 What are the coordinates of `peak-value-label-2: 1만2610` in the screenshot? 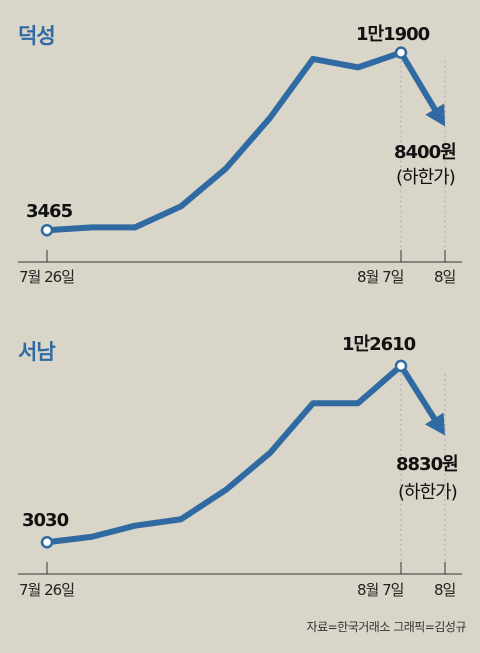 It's located at (379, 344).